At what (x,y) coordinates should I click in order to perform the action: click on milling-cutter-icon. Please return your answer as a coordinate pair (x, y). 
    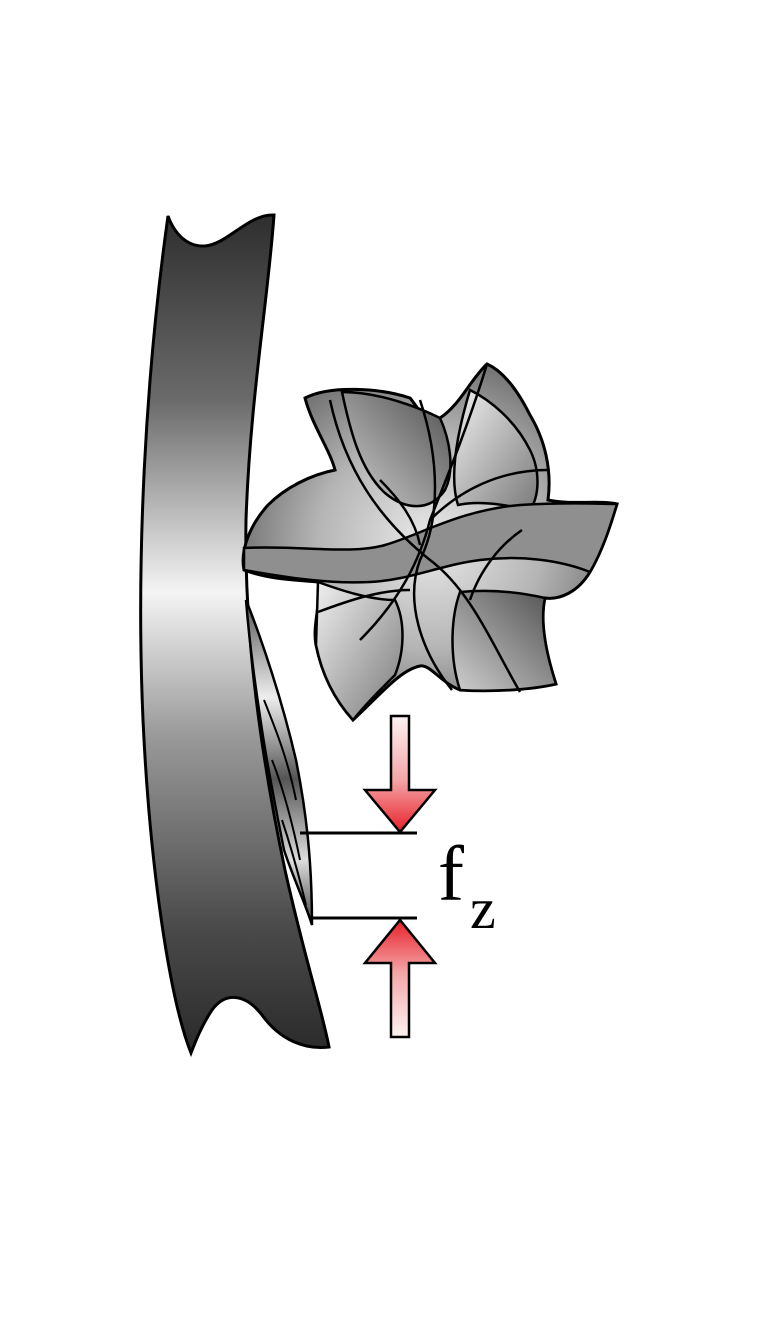
    Looking at the image, I should click on (430, 542).